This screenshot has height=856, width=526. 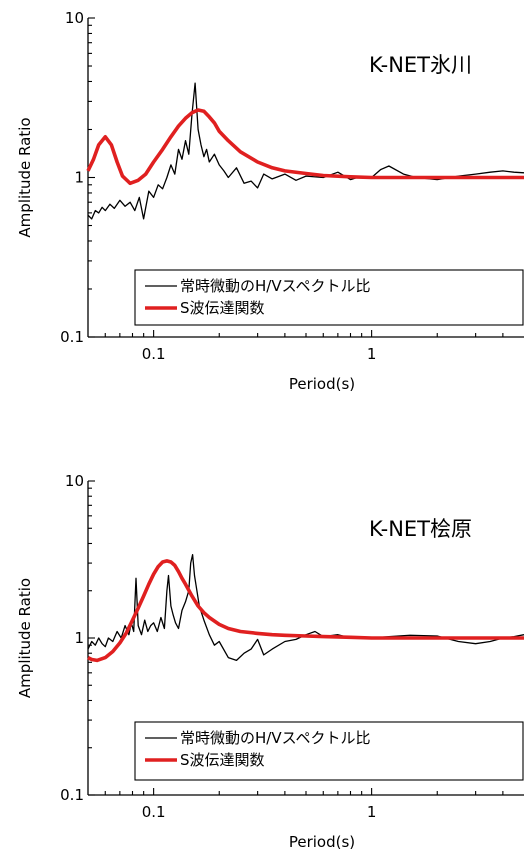 What do you see at coordinates (420, 529) in the screenshot?
I see `station-label: K-NET桧原` at bounding box center [420, 529].